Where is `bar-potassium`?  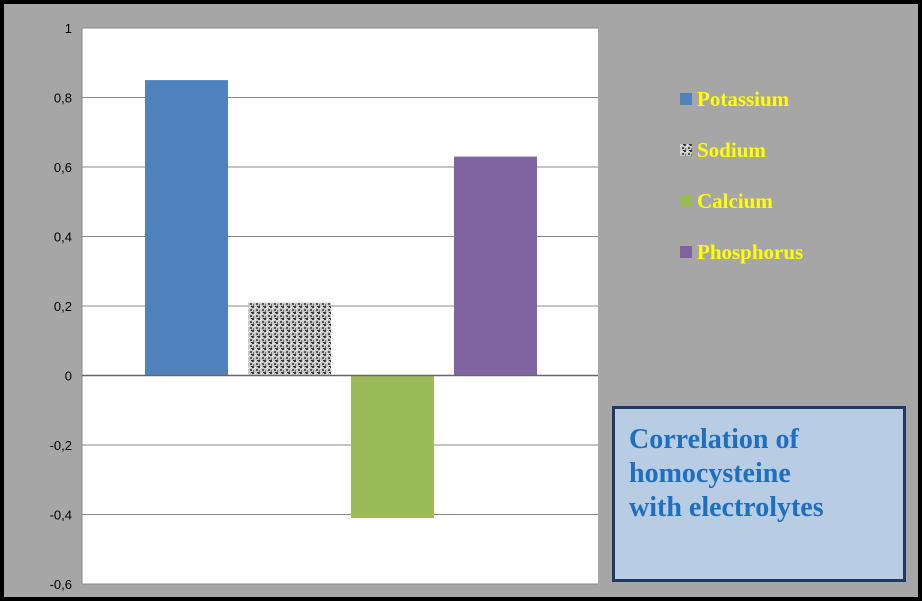 bar-potassium is located at coordinates (186, 228).